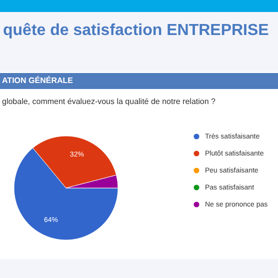 Image resolution: width=278 pixels, height=278 pixels. I want to click on chart-title: quête de satisfaction ENTREPRISE, so click(136, 31).